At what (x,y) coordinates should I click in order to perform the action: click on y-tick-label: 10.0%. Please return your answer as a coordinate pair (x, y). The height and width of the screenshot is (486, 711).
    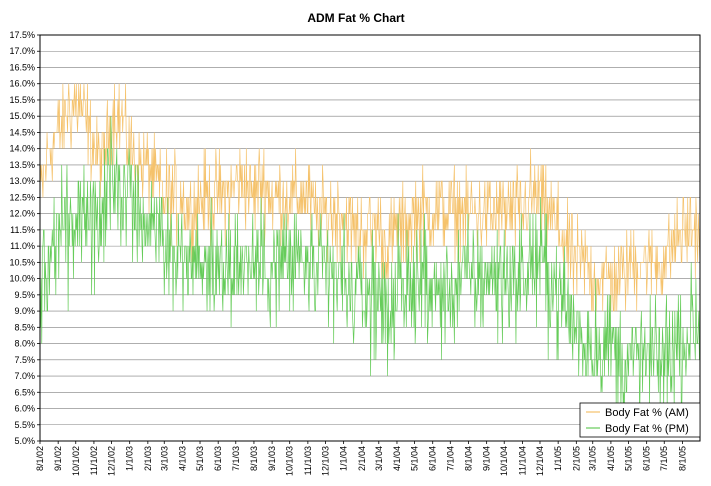
    Looking at the image, I should click on (22, 279).